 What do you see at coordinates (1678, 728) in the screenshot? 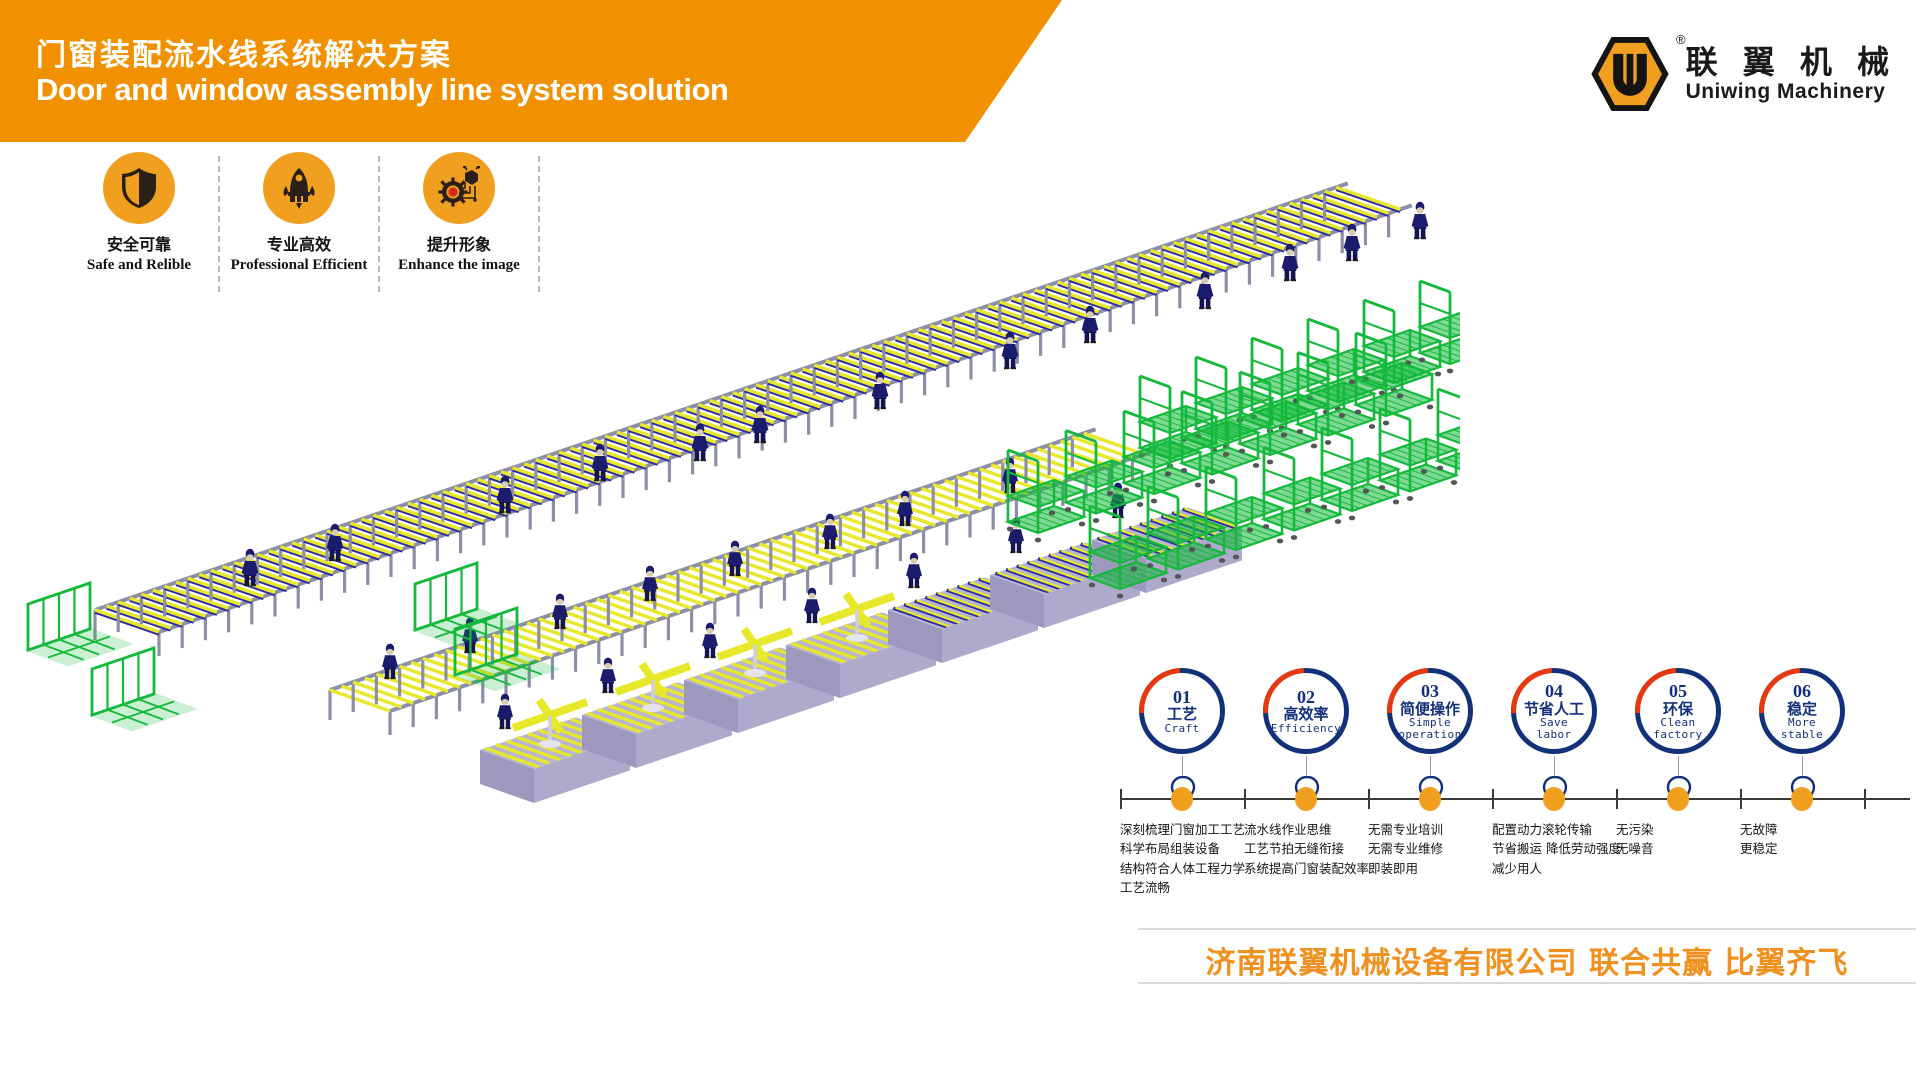
I see `benefit-label-en: Clean factory` at bounding box center [1678, 728].